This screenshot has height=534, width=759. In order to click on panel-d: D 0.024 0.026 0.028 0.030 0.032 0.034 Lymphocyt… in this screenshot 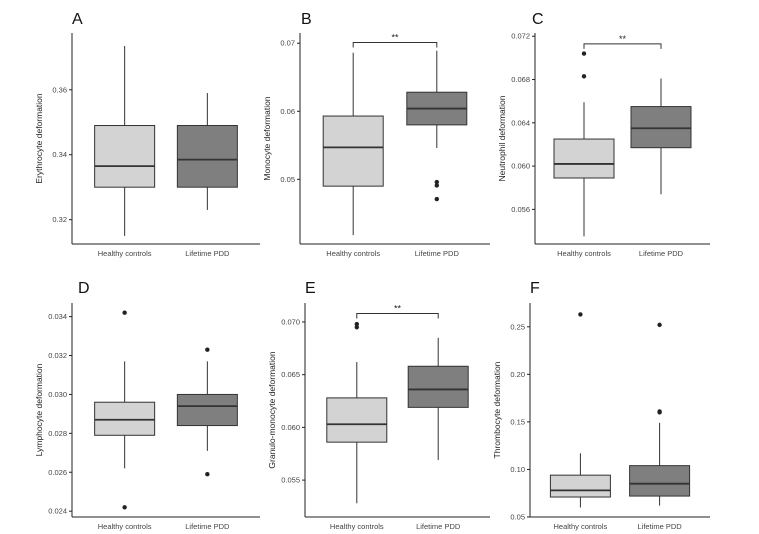, I will do `click(147, 405)`.